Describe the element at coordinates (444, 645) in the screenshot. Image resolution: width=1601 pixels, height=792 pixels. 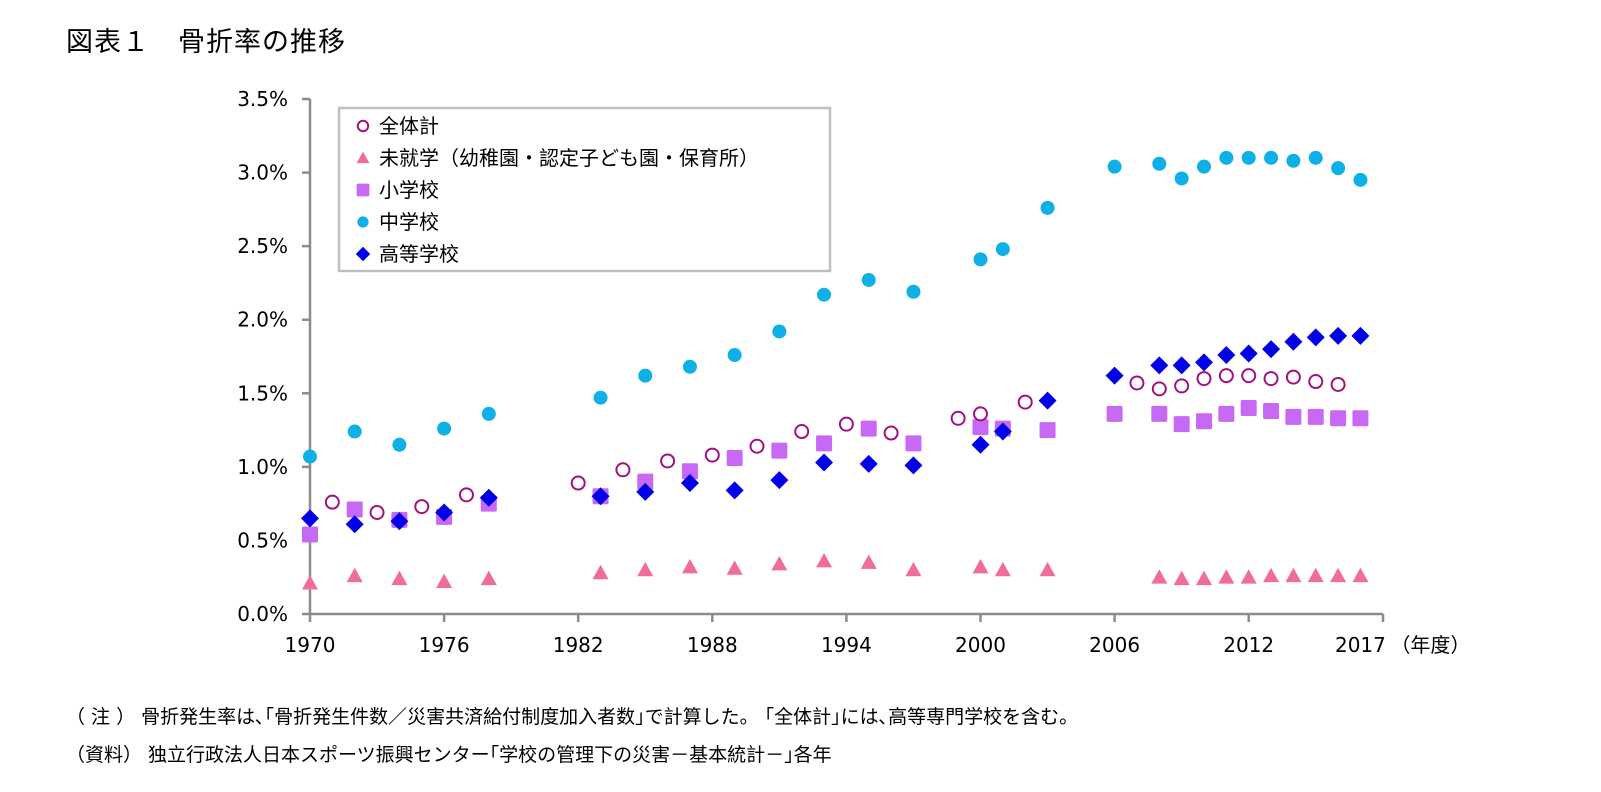
I see `x-tick-label: 1976` at that location.